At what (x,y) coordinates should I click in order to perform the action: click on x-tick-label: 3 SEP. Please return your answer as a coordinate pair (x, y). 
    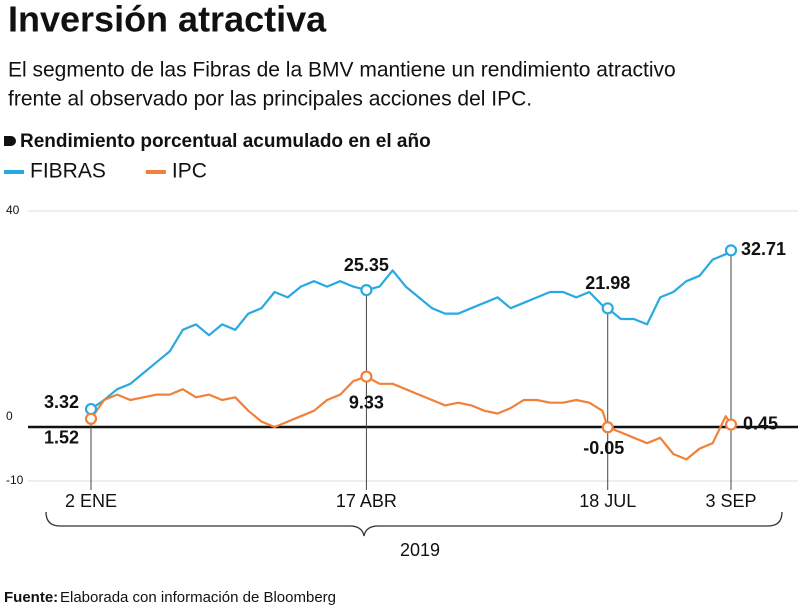
    Looking at the image, I should click on (730, 501).